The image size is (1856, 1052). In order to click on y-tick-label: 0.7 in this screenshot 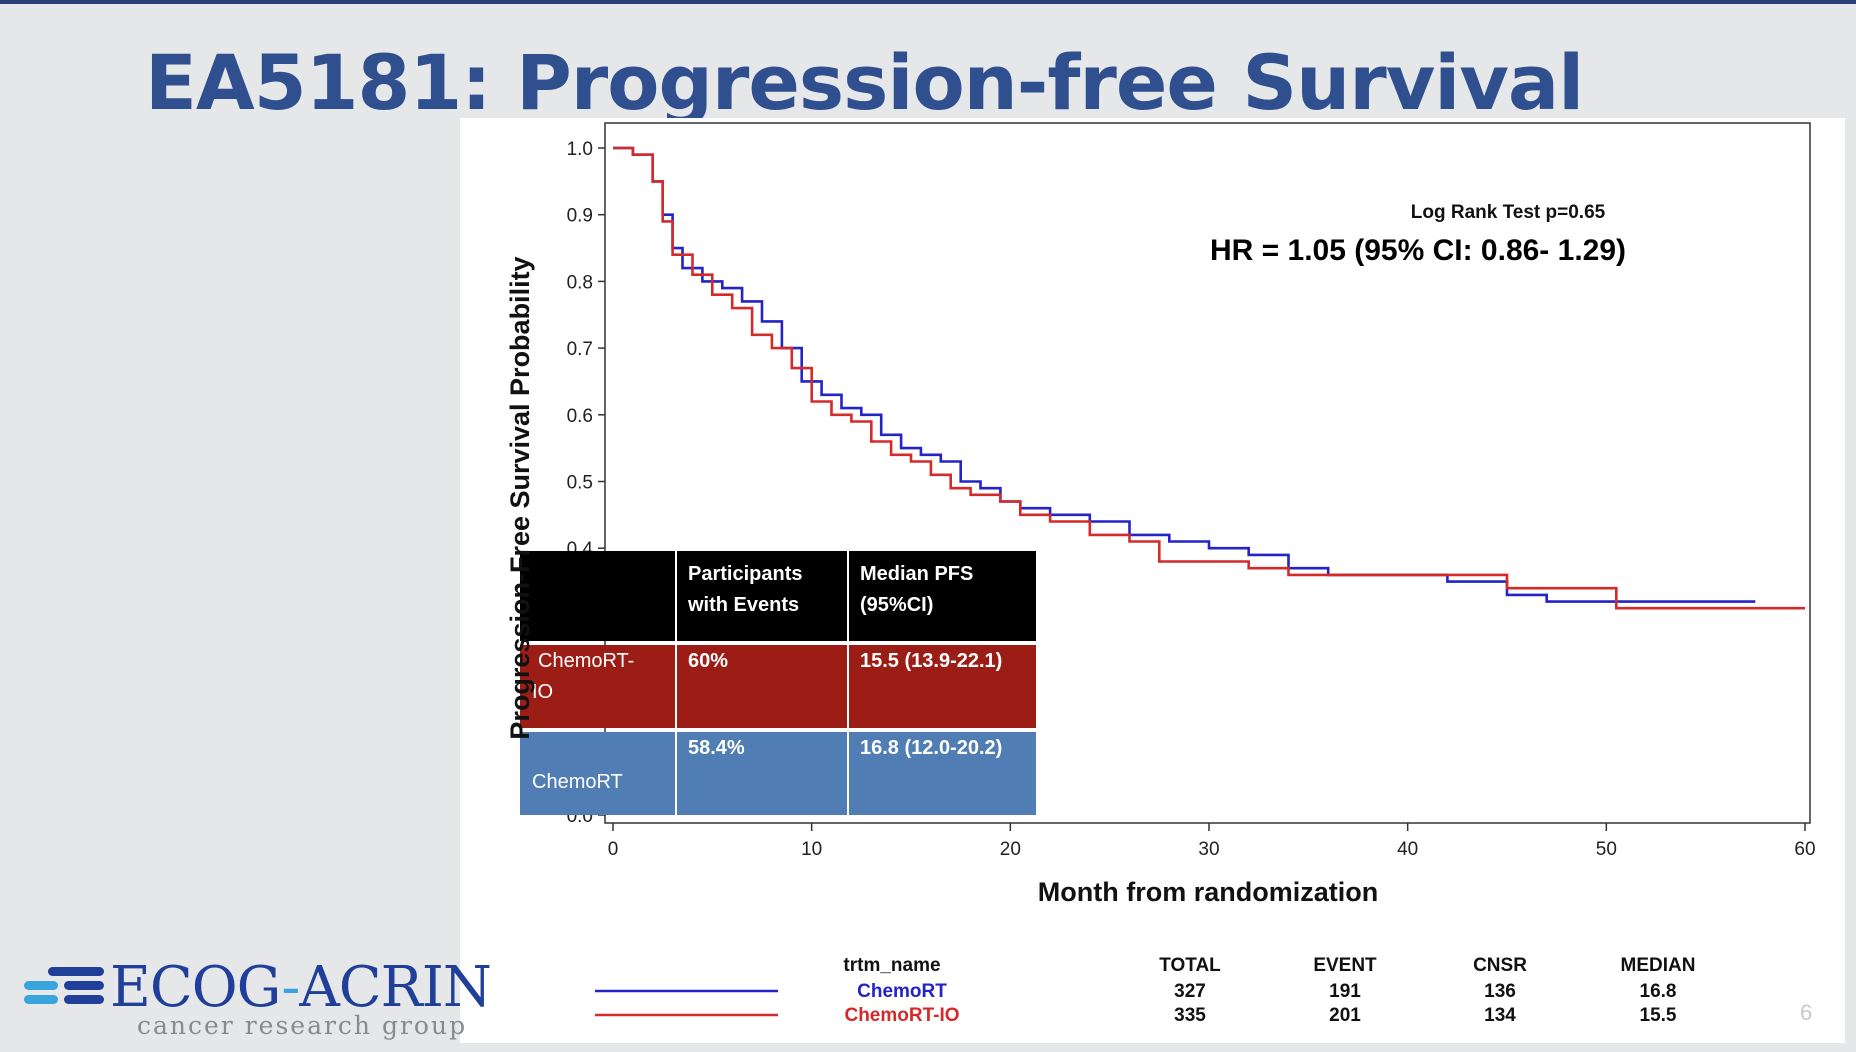, I will do `click(580, 349)`.